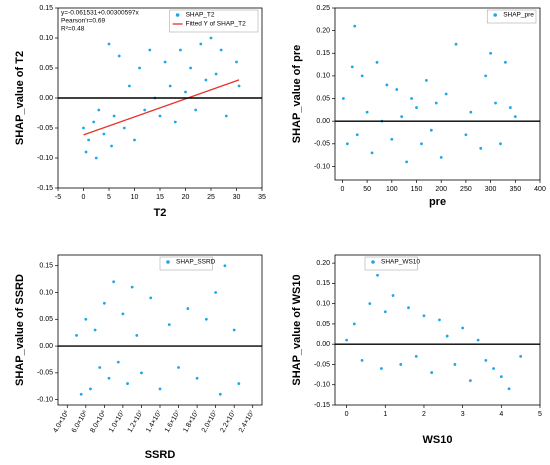 The height and width of the screenshot is (465, 550). I want to click on x-tick-label: 4, so click(501, 414).